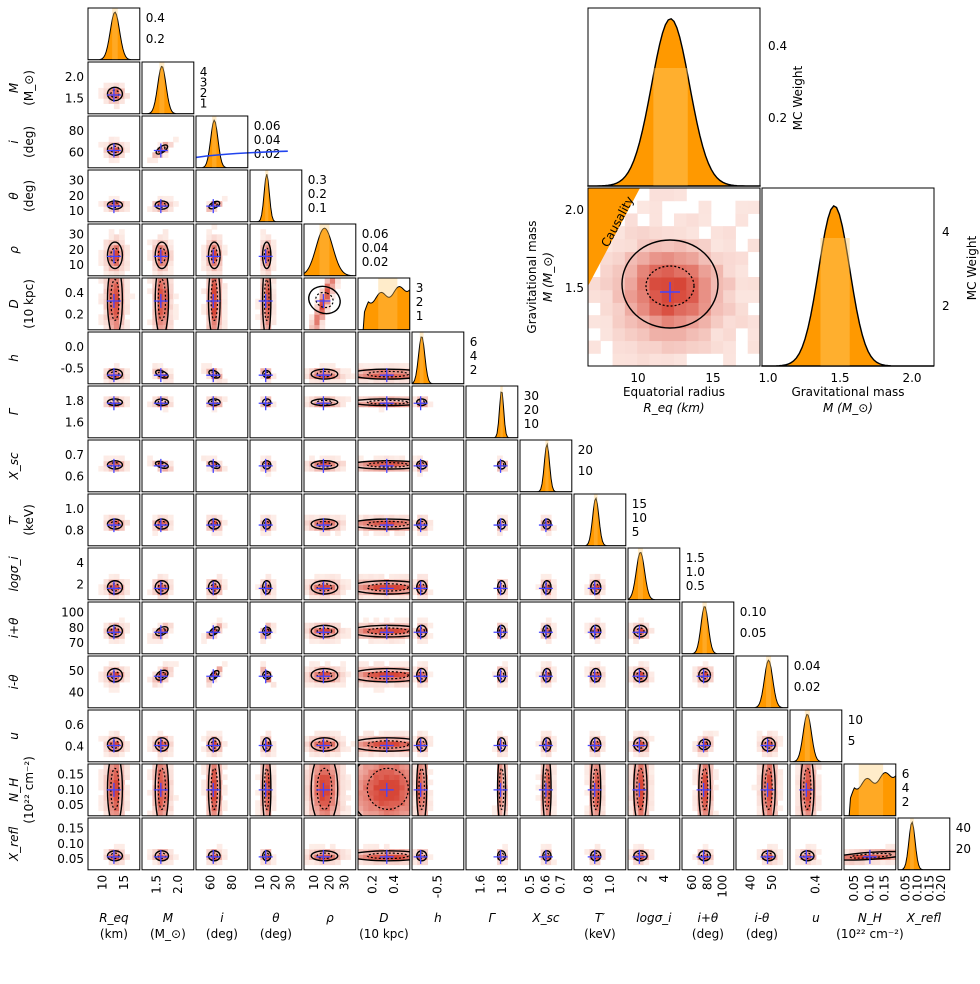 Image resolution: width=980 pixels, height=984 pixels. Describe the element at coordinates (767, 378) in the screenshot. I see `inset-m-tick: 1.0` at that location.